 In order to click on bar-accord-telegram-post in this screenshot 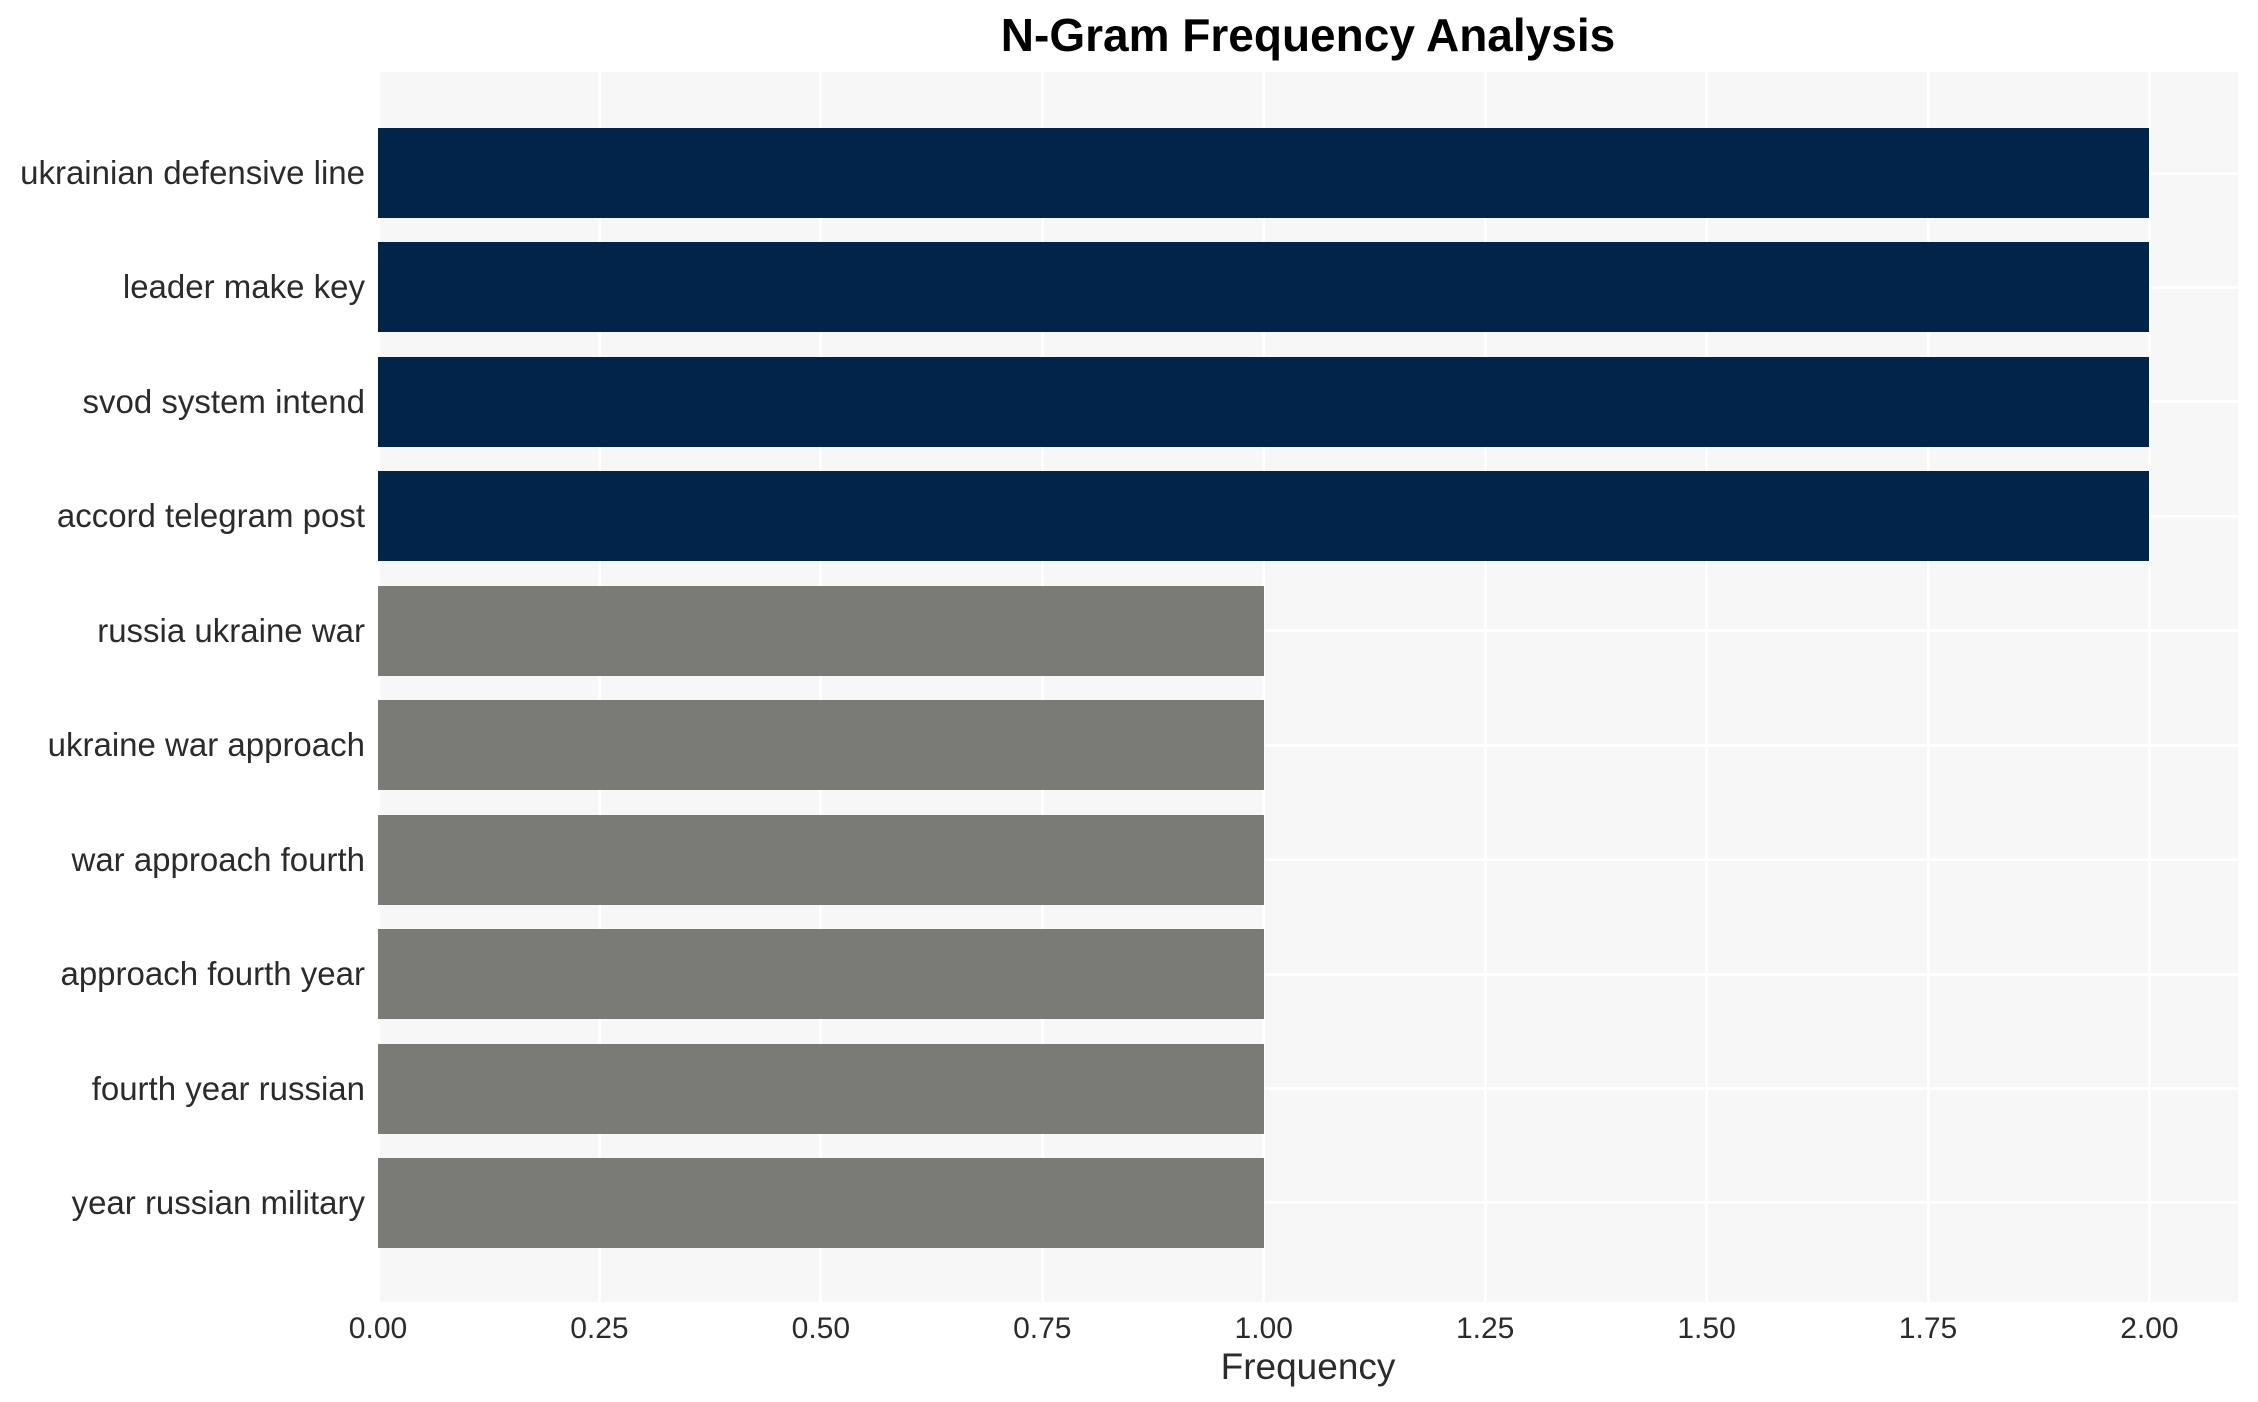, I will do `click(1264, 516)`.